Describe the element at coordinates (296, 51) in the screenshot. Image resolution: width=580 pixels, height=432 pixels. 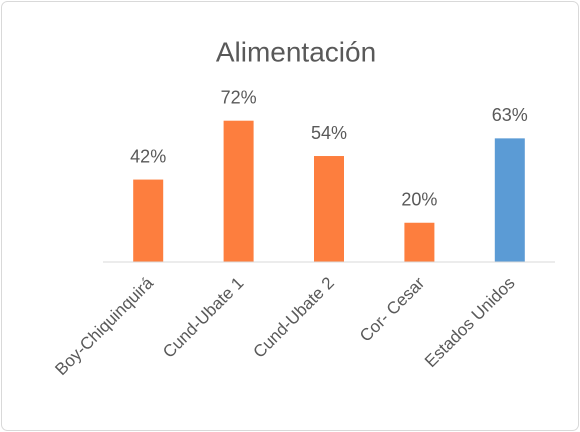
I see `chart-title: Alimentación` at that location.